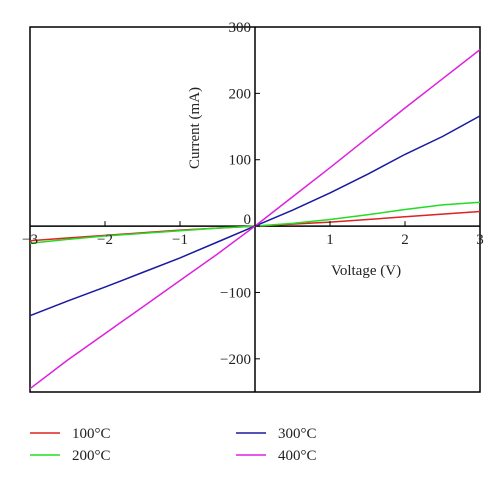 This screenshot has height=483, width=500. I want to click on x-axis-label: Voltage (V), so click(366, 271).